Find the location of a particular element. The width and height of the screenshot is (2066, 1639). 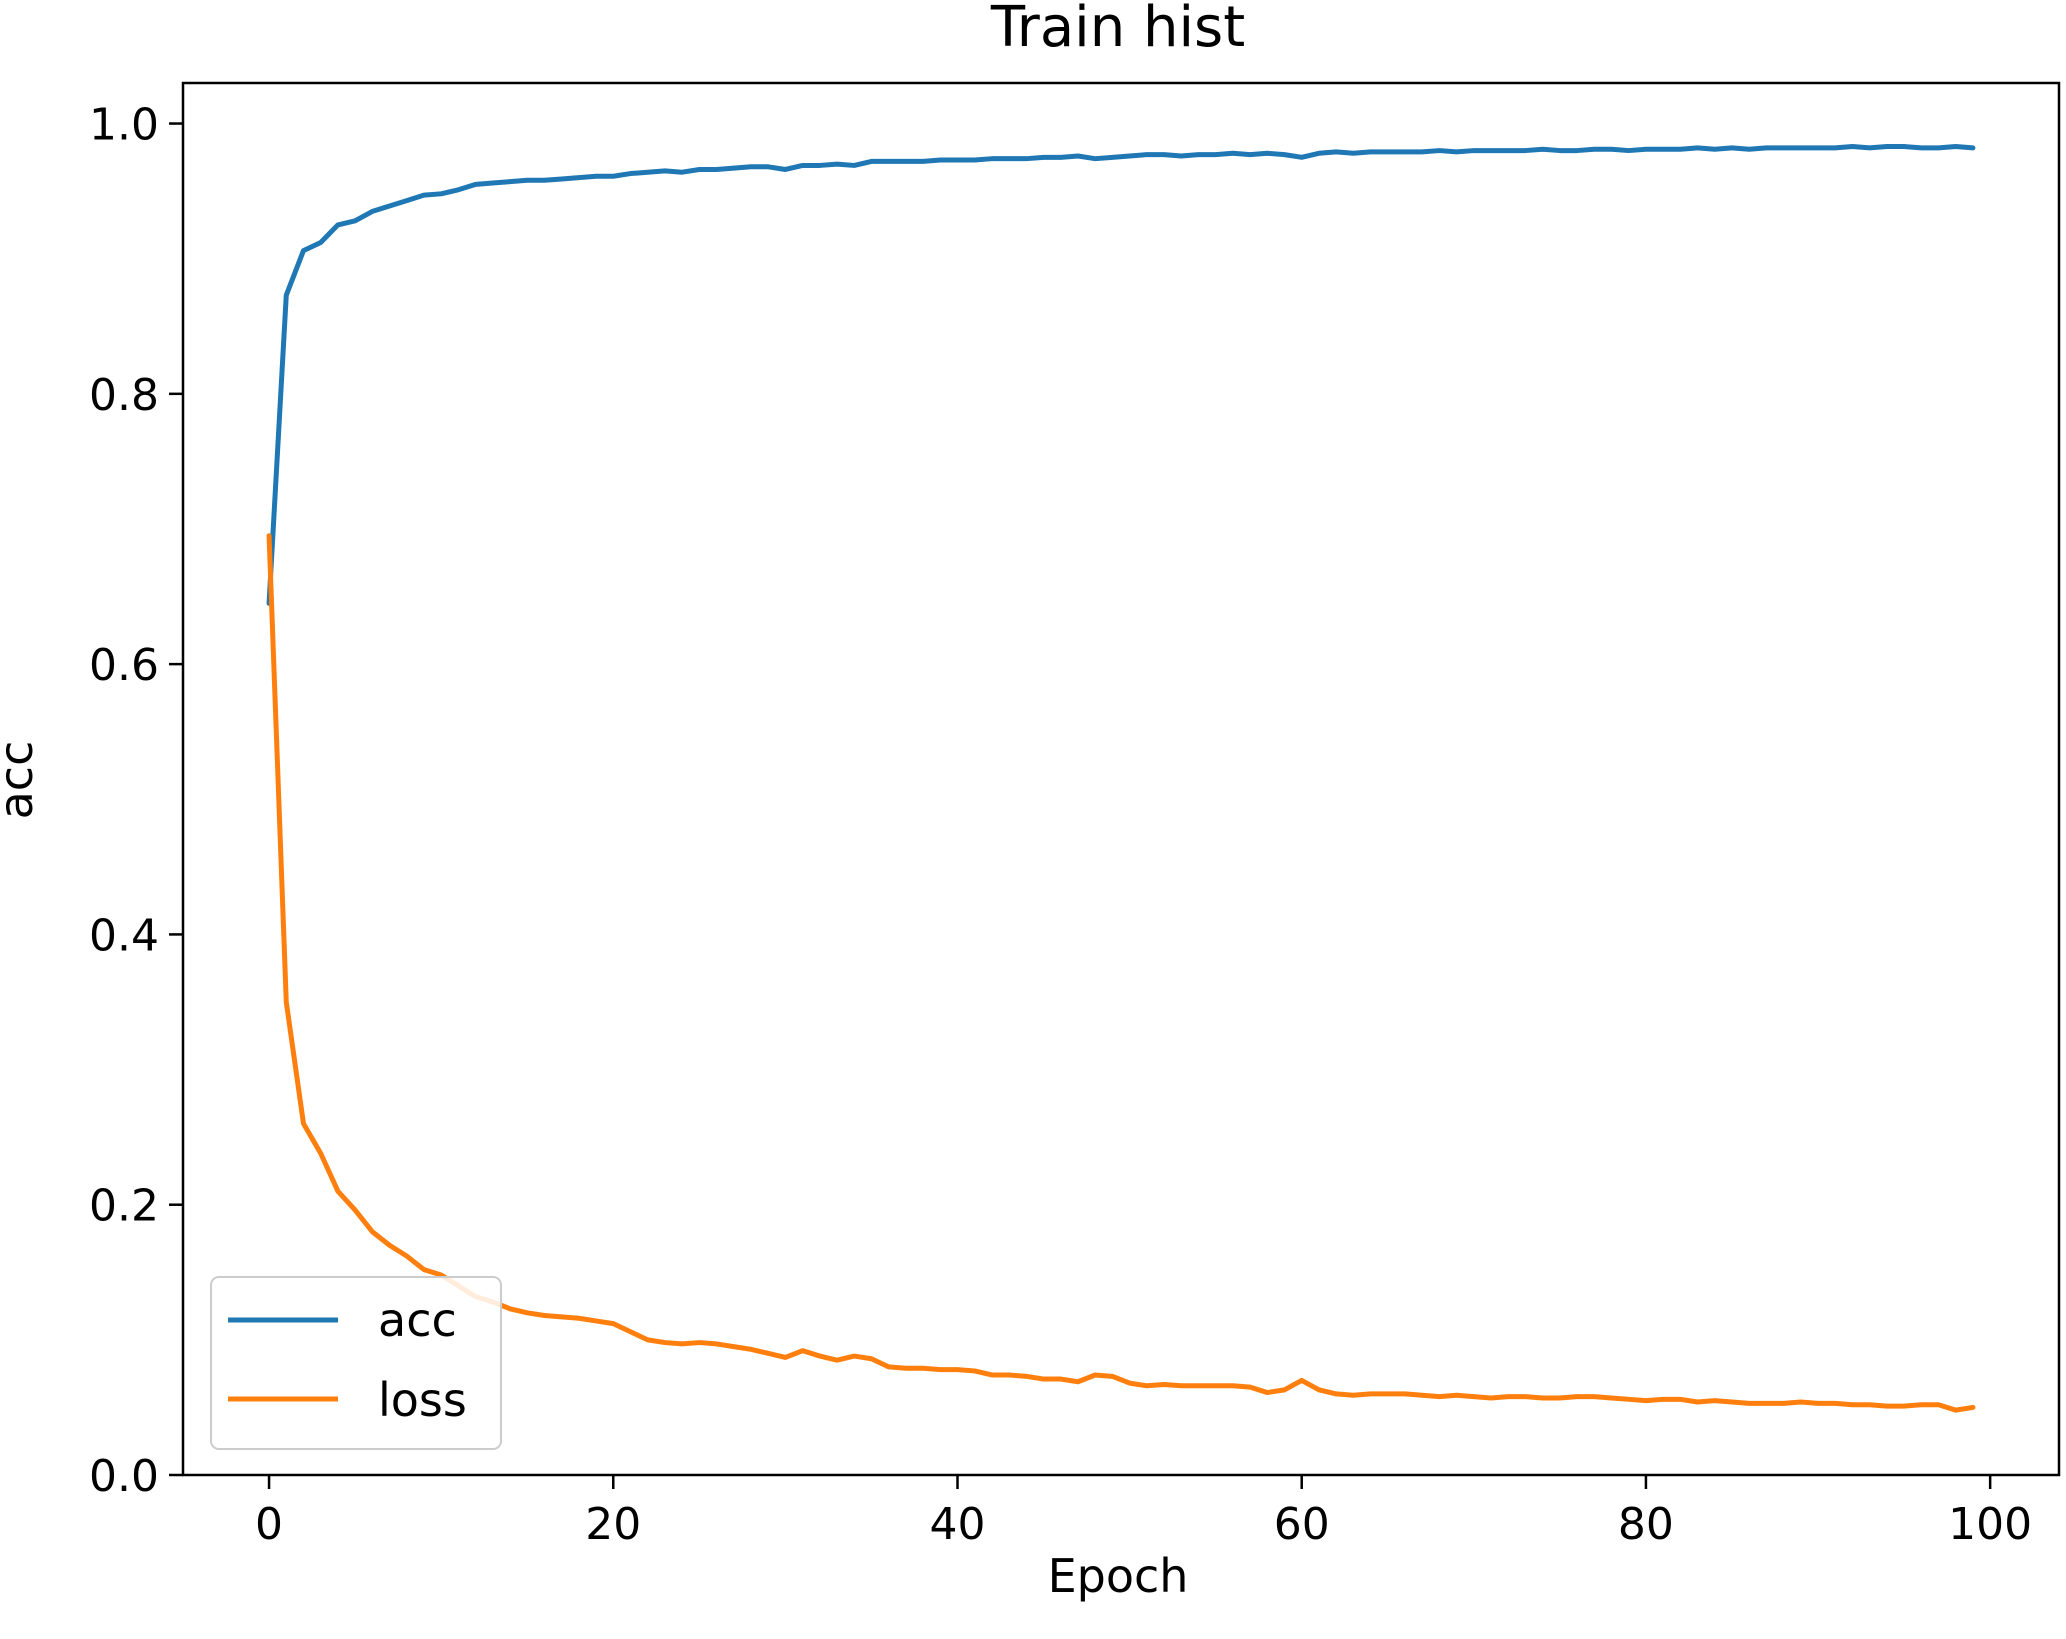

legend-label-acc: acc is located at coordinates (417, 1320).